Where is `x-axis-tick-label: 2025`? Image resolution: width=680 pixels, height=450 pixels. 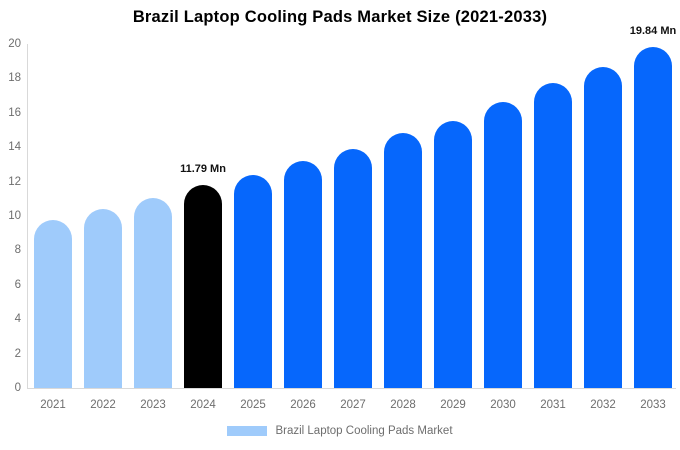
x-axis-tick-label: 2025 is located at coordinates (253, 405).